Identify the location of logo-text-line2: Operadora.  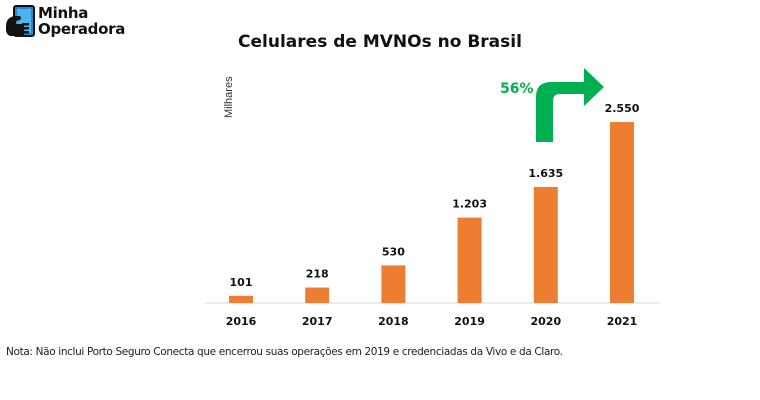
(82, 29).